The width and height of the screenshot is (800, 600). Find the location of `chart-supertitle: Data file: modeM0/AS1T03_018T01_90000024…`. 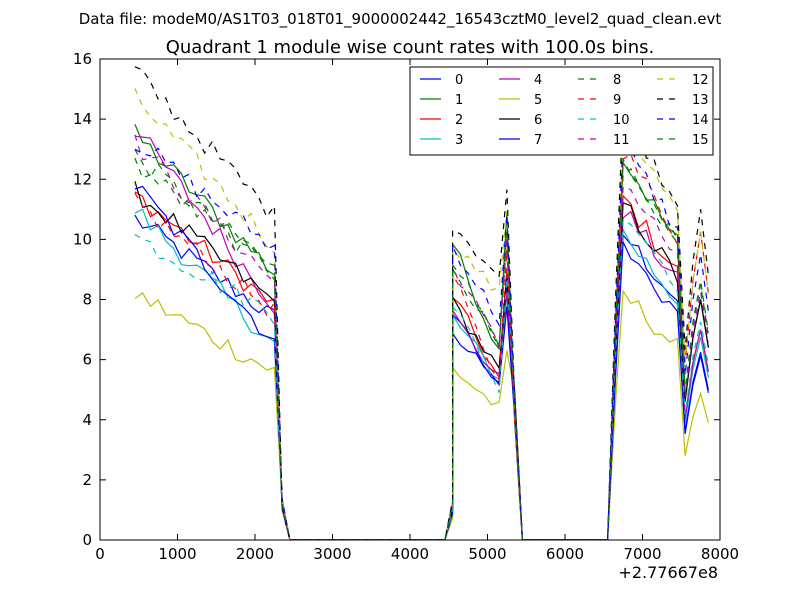

chart-supertitle: Data file: modeM0/AS1T03_018T01_90000024… is located at coordinates (400, 19).